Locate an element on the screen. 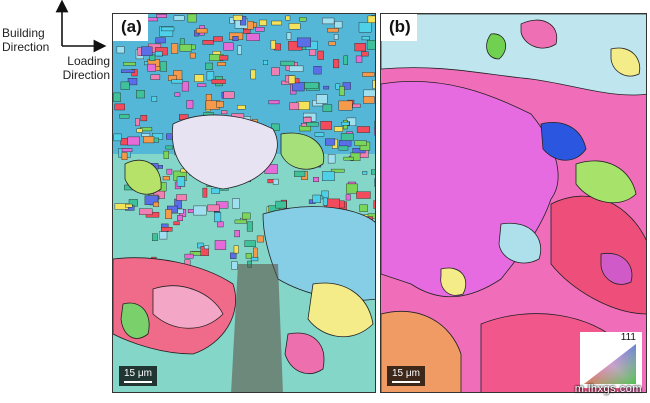  panel-a-label: (a) is located at coordinates (130, 27).